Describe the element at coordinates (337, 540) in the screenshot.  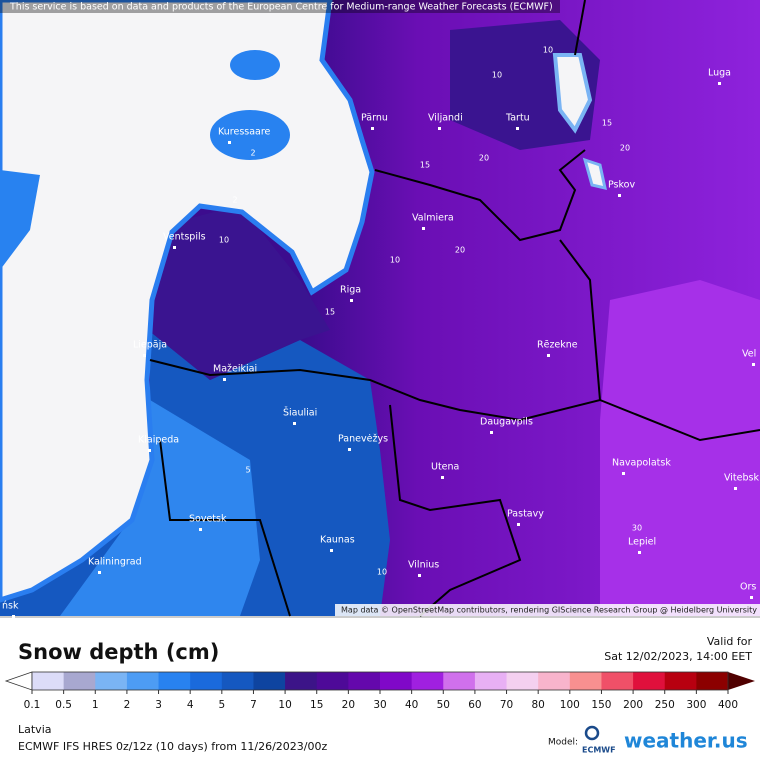
I see `city-label: Kaunas` at that location.